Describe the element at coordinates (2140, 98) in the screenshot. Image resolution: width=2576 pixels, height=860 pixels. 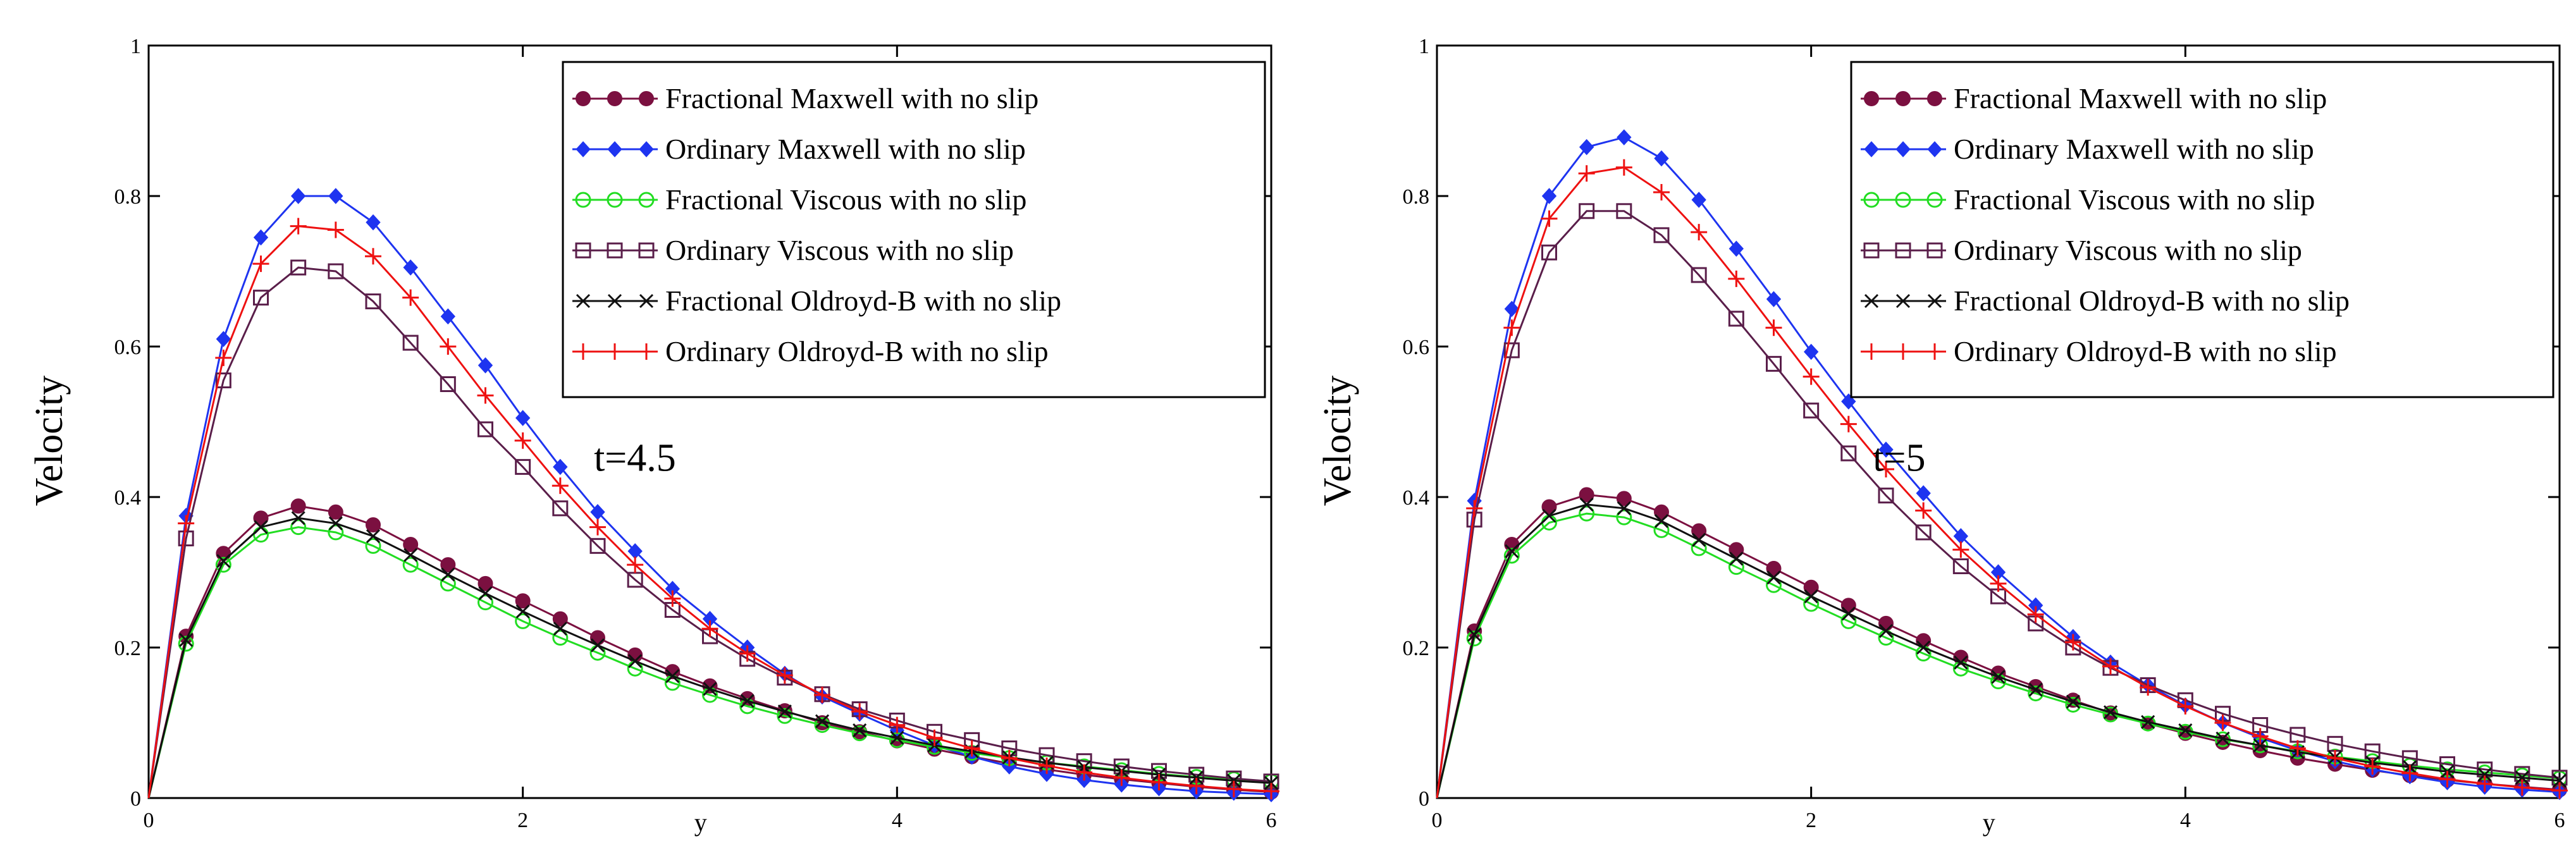
I see `legend-label: Fractional Maxwell with no slip` at that location.